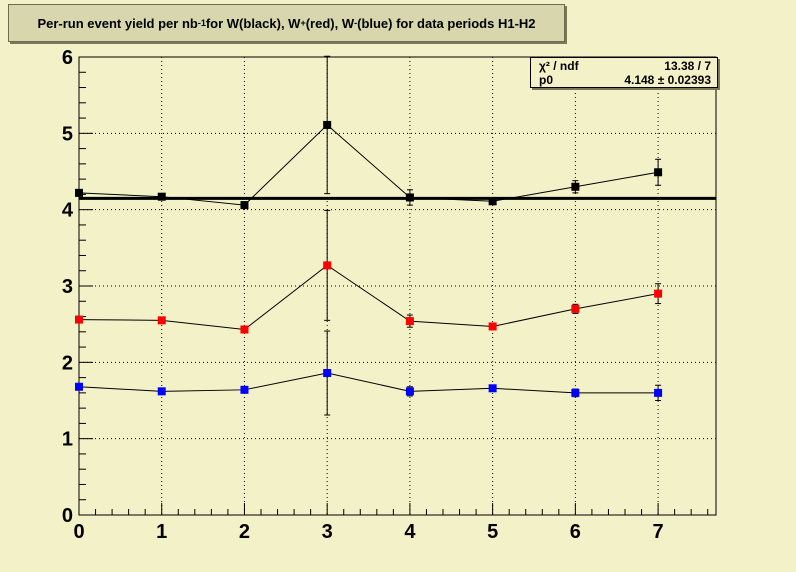 The height and width of the screenshot is (572, 796). Describe the element at coordinates (625, 66) in the screenshot. I see `stats-row-chi2: χ² / ndf 13.38 / 7` at that location.